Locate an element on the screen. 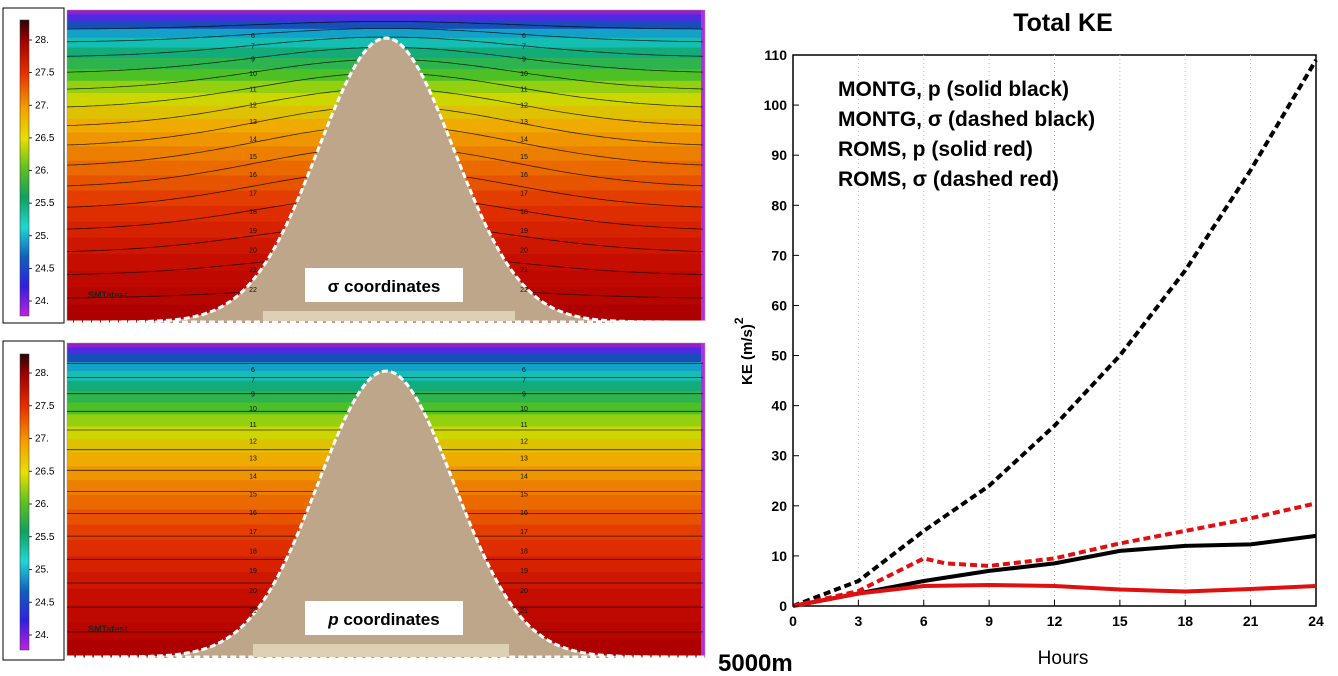  x-ticks: 0 3 6 9 12 15 18 21 24 is located at coordinates (1056, 614).